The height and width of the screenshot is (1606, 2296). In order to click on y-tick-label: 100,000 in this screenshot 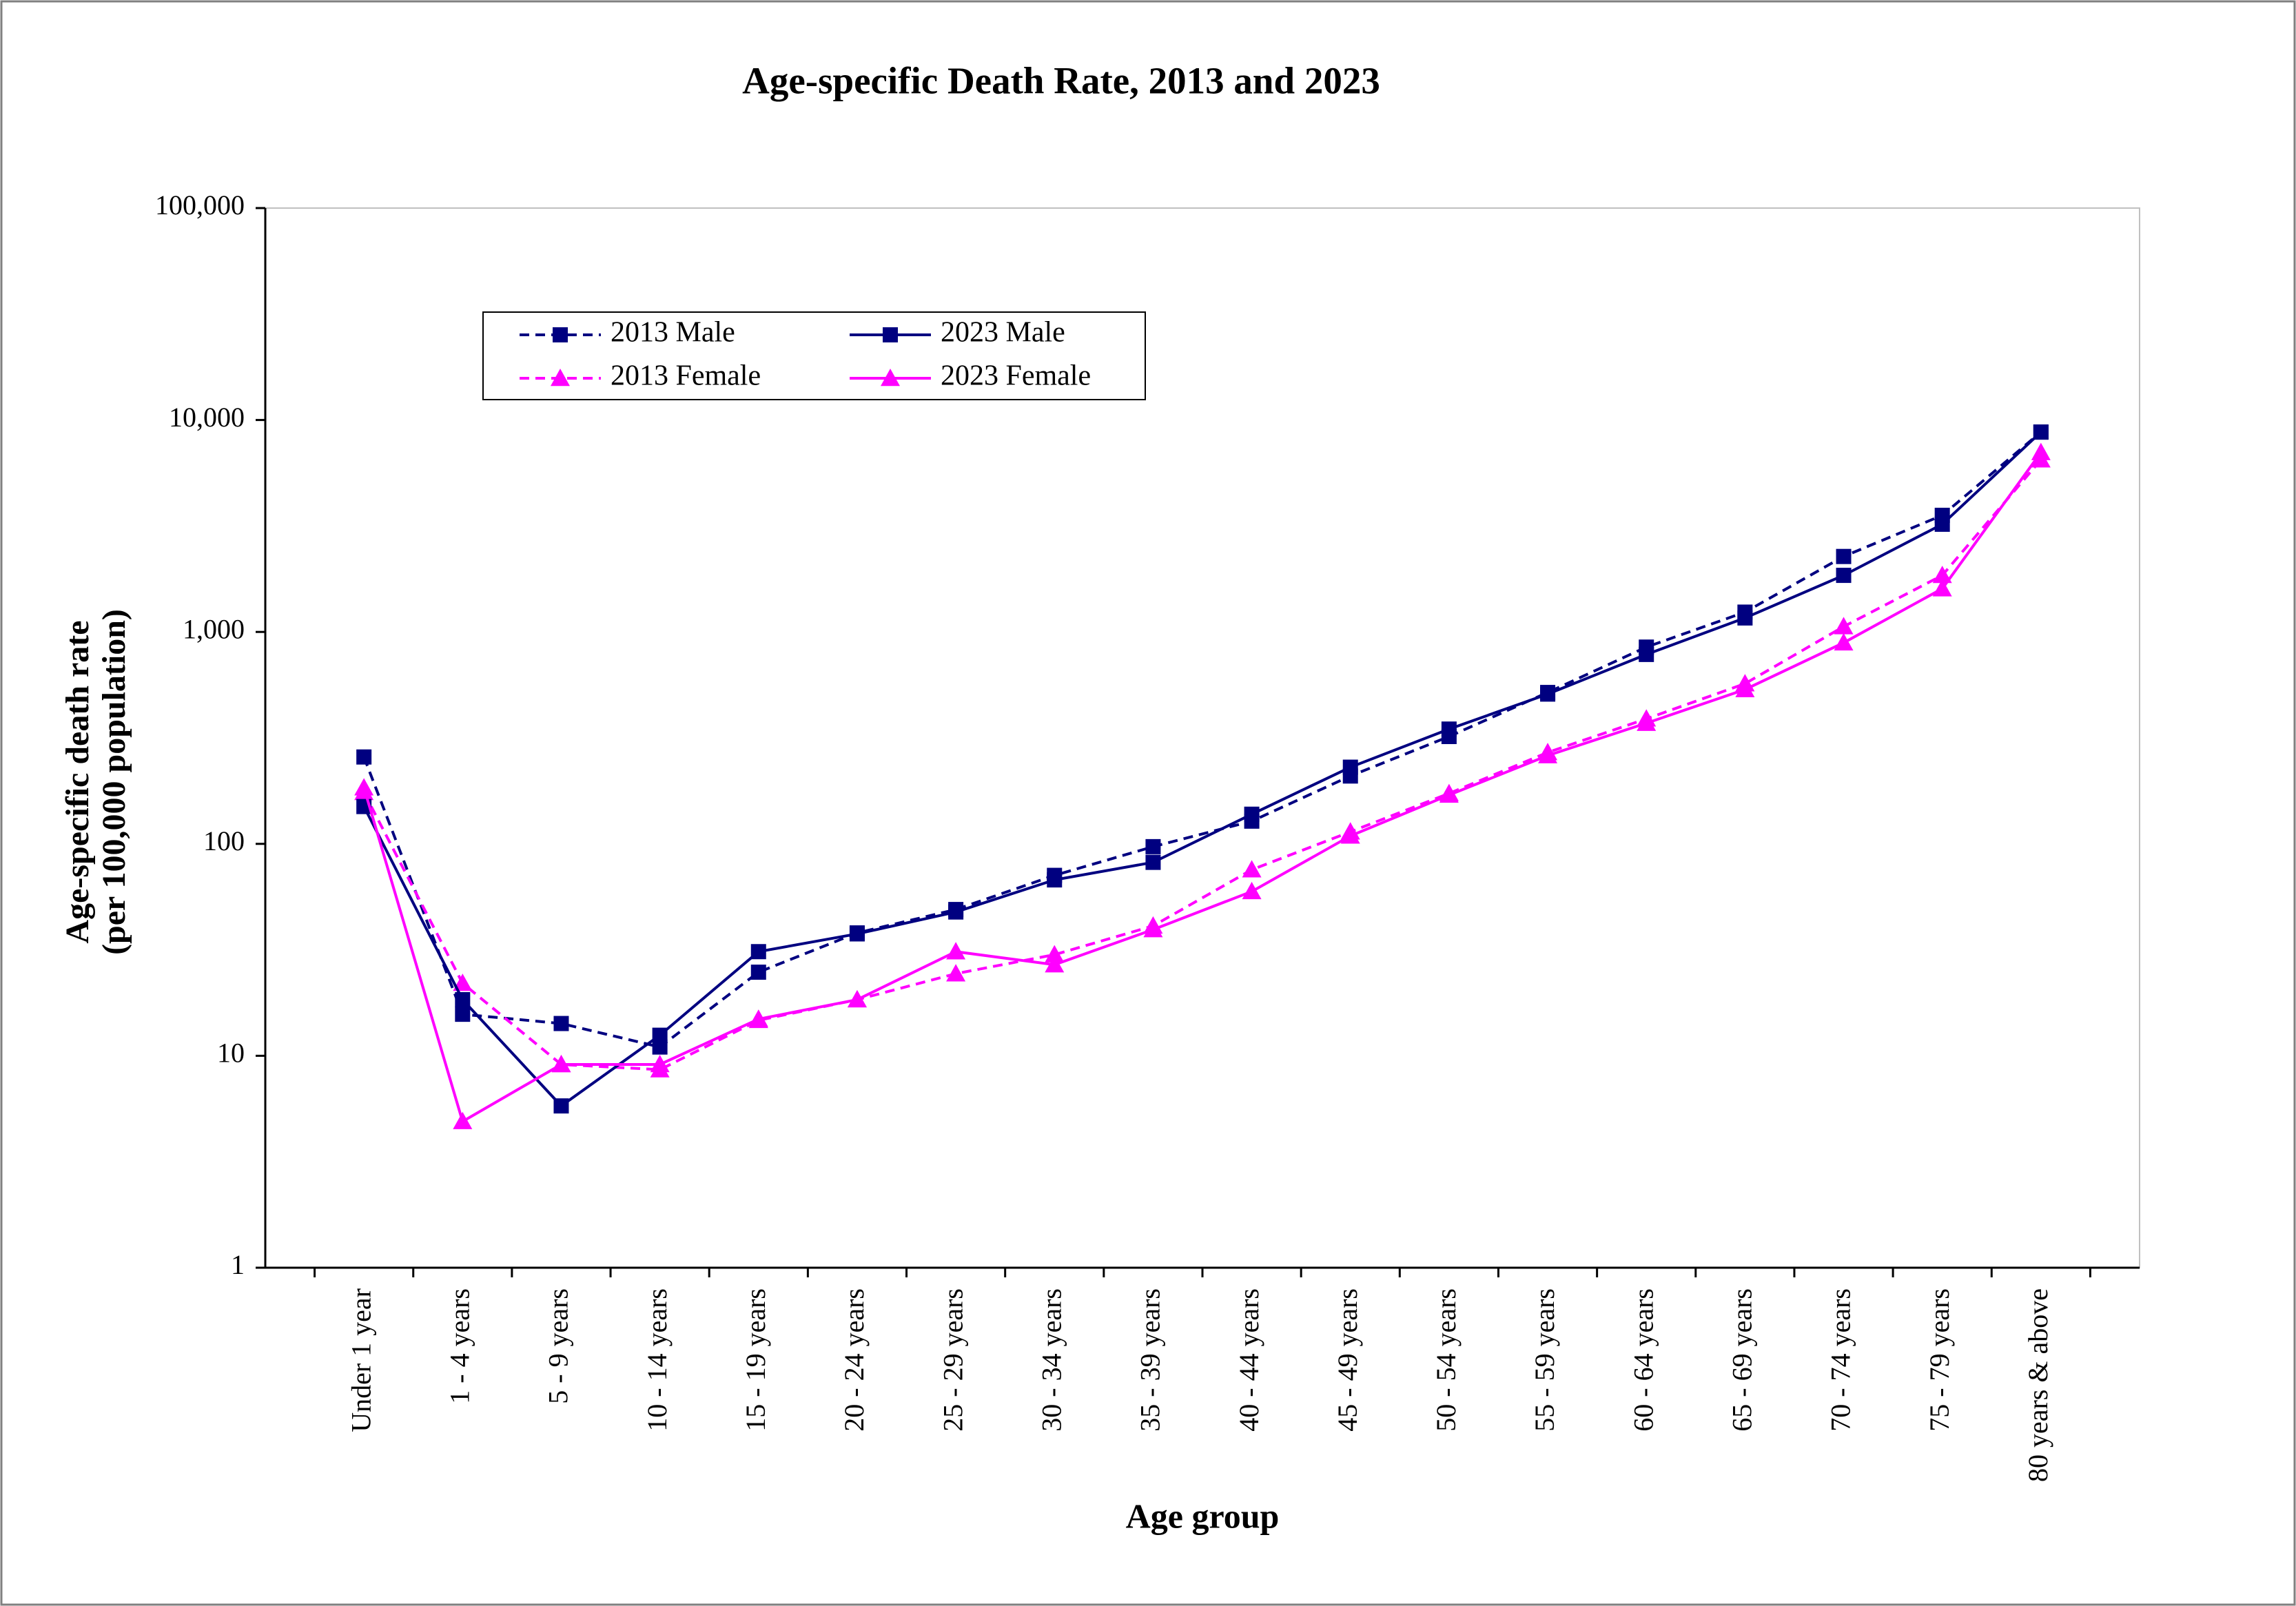, I will do `click(200, 204)`.